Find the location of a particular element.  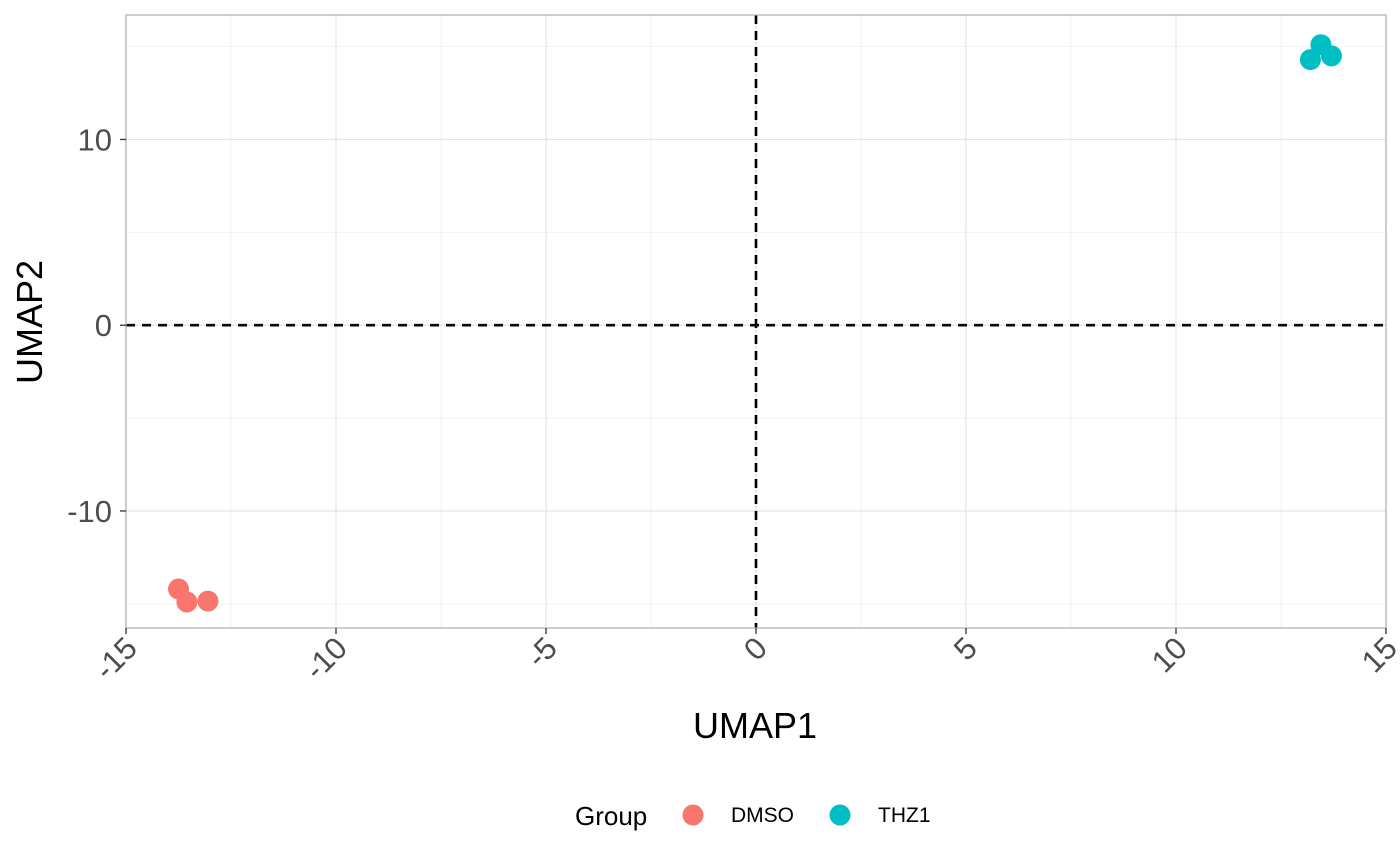

x-axis-title: UMAP1 is located at coordinates (755, 725).